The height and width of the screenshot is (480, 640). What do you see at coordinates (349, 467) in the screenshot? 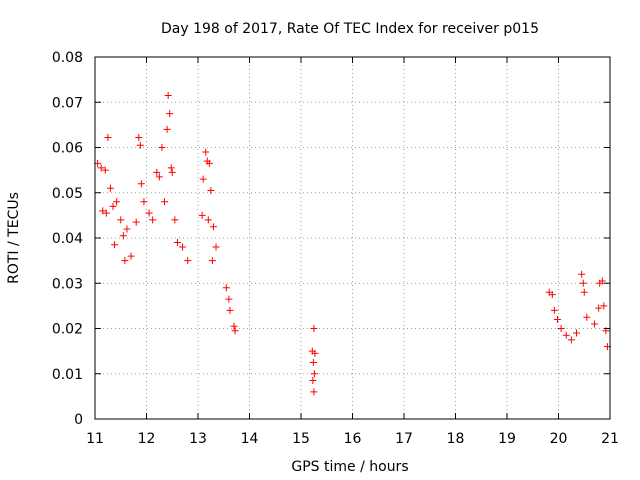
I see `x-axis-label: GPS time / hours` at bounding box center [349, 467].